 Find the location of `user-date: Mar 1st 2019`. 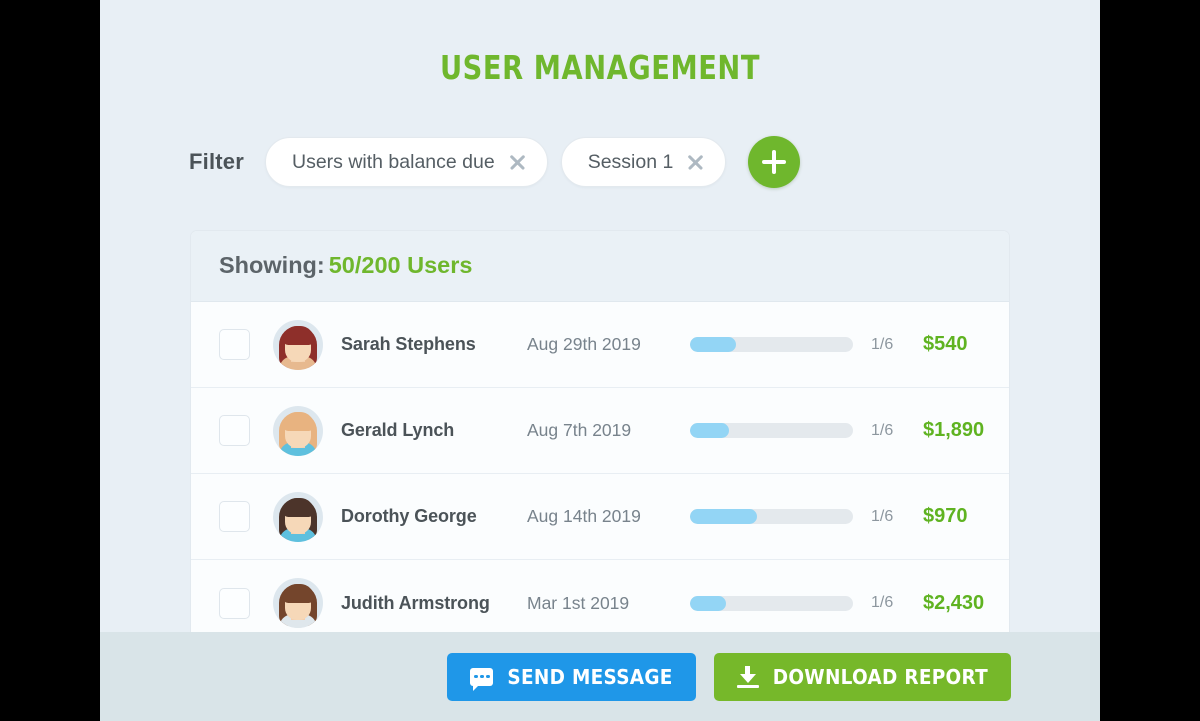

user-date: Mar 1st 2019 is located at coordinates (578, 602).